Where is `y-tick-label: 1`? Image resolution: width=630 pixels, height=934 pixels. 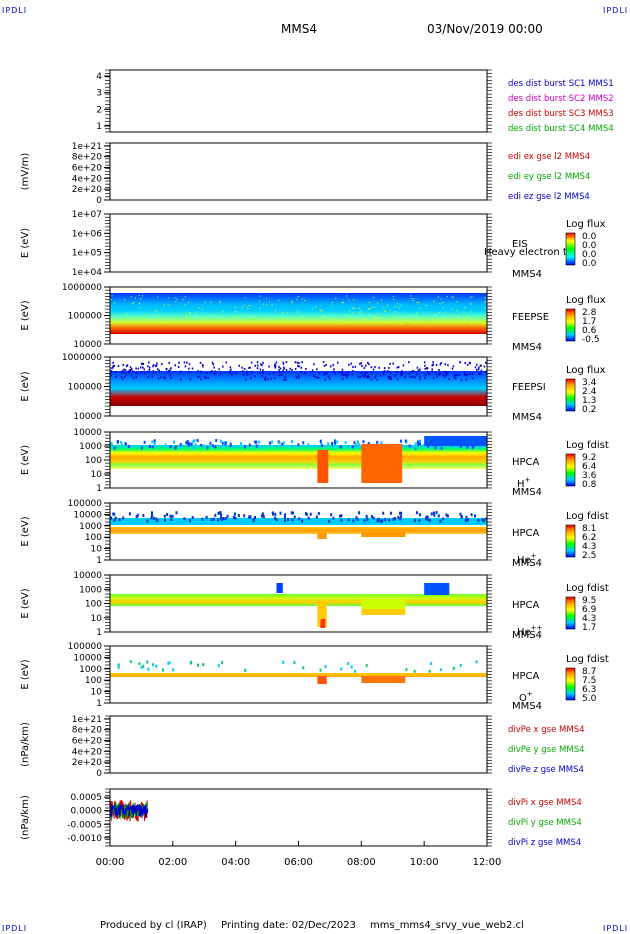 y-tick-label: 1 is located at coordinates (99, 704).